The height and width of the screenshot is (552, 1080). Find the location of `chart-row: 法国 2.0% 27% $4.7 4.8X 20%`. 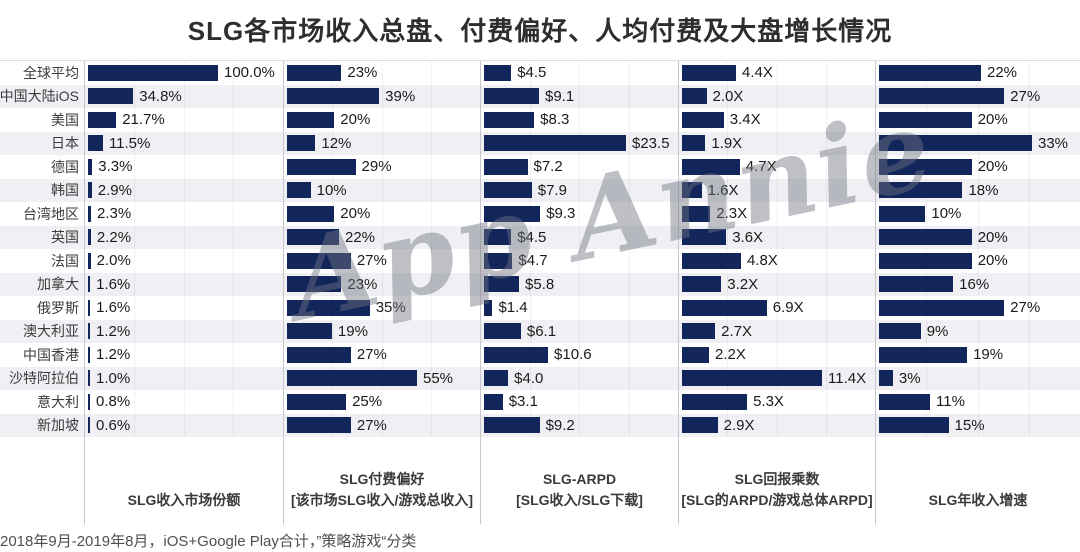

chart-row: 法国 2.0% 27% $4.7 4.8X 20% is located at coordinates (540, 261).